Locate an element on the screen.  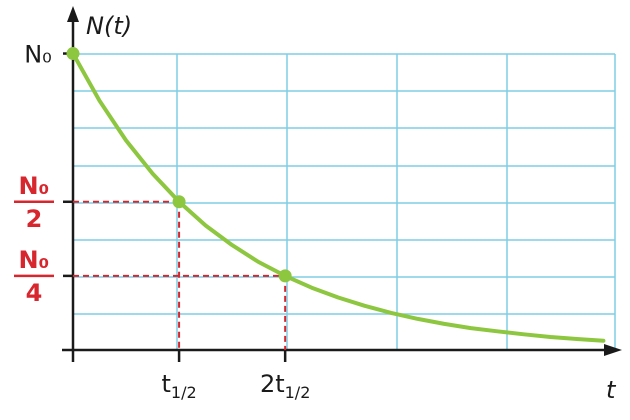
y-axis-label: N(t) is located at coordinates (109, 26).